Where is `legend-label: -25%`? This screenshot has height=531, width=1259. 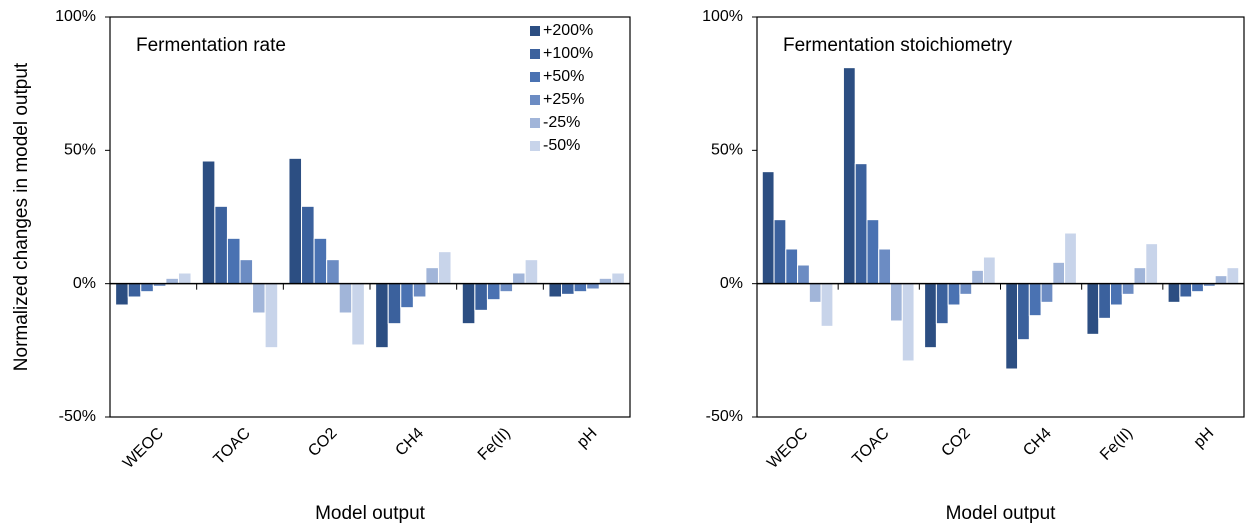 legend-label: -25% is located at coordinates (561, 122).